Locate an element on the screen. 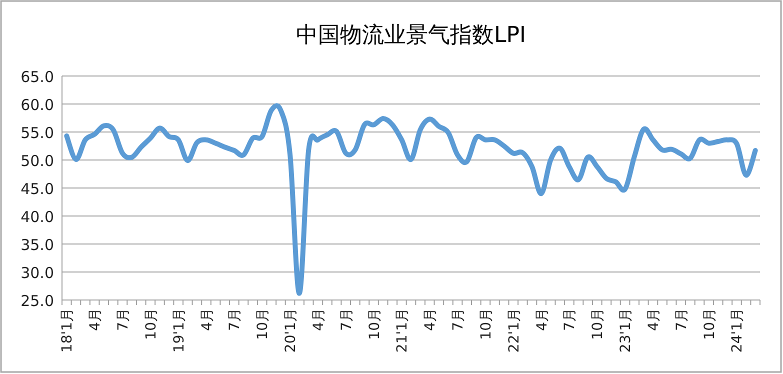  x-tick-label: 18'1月 is located at coordinates (68, 330).